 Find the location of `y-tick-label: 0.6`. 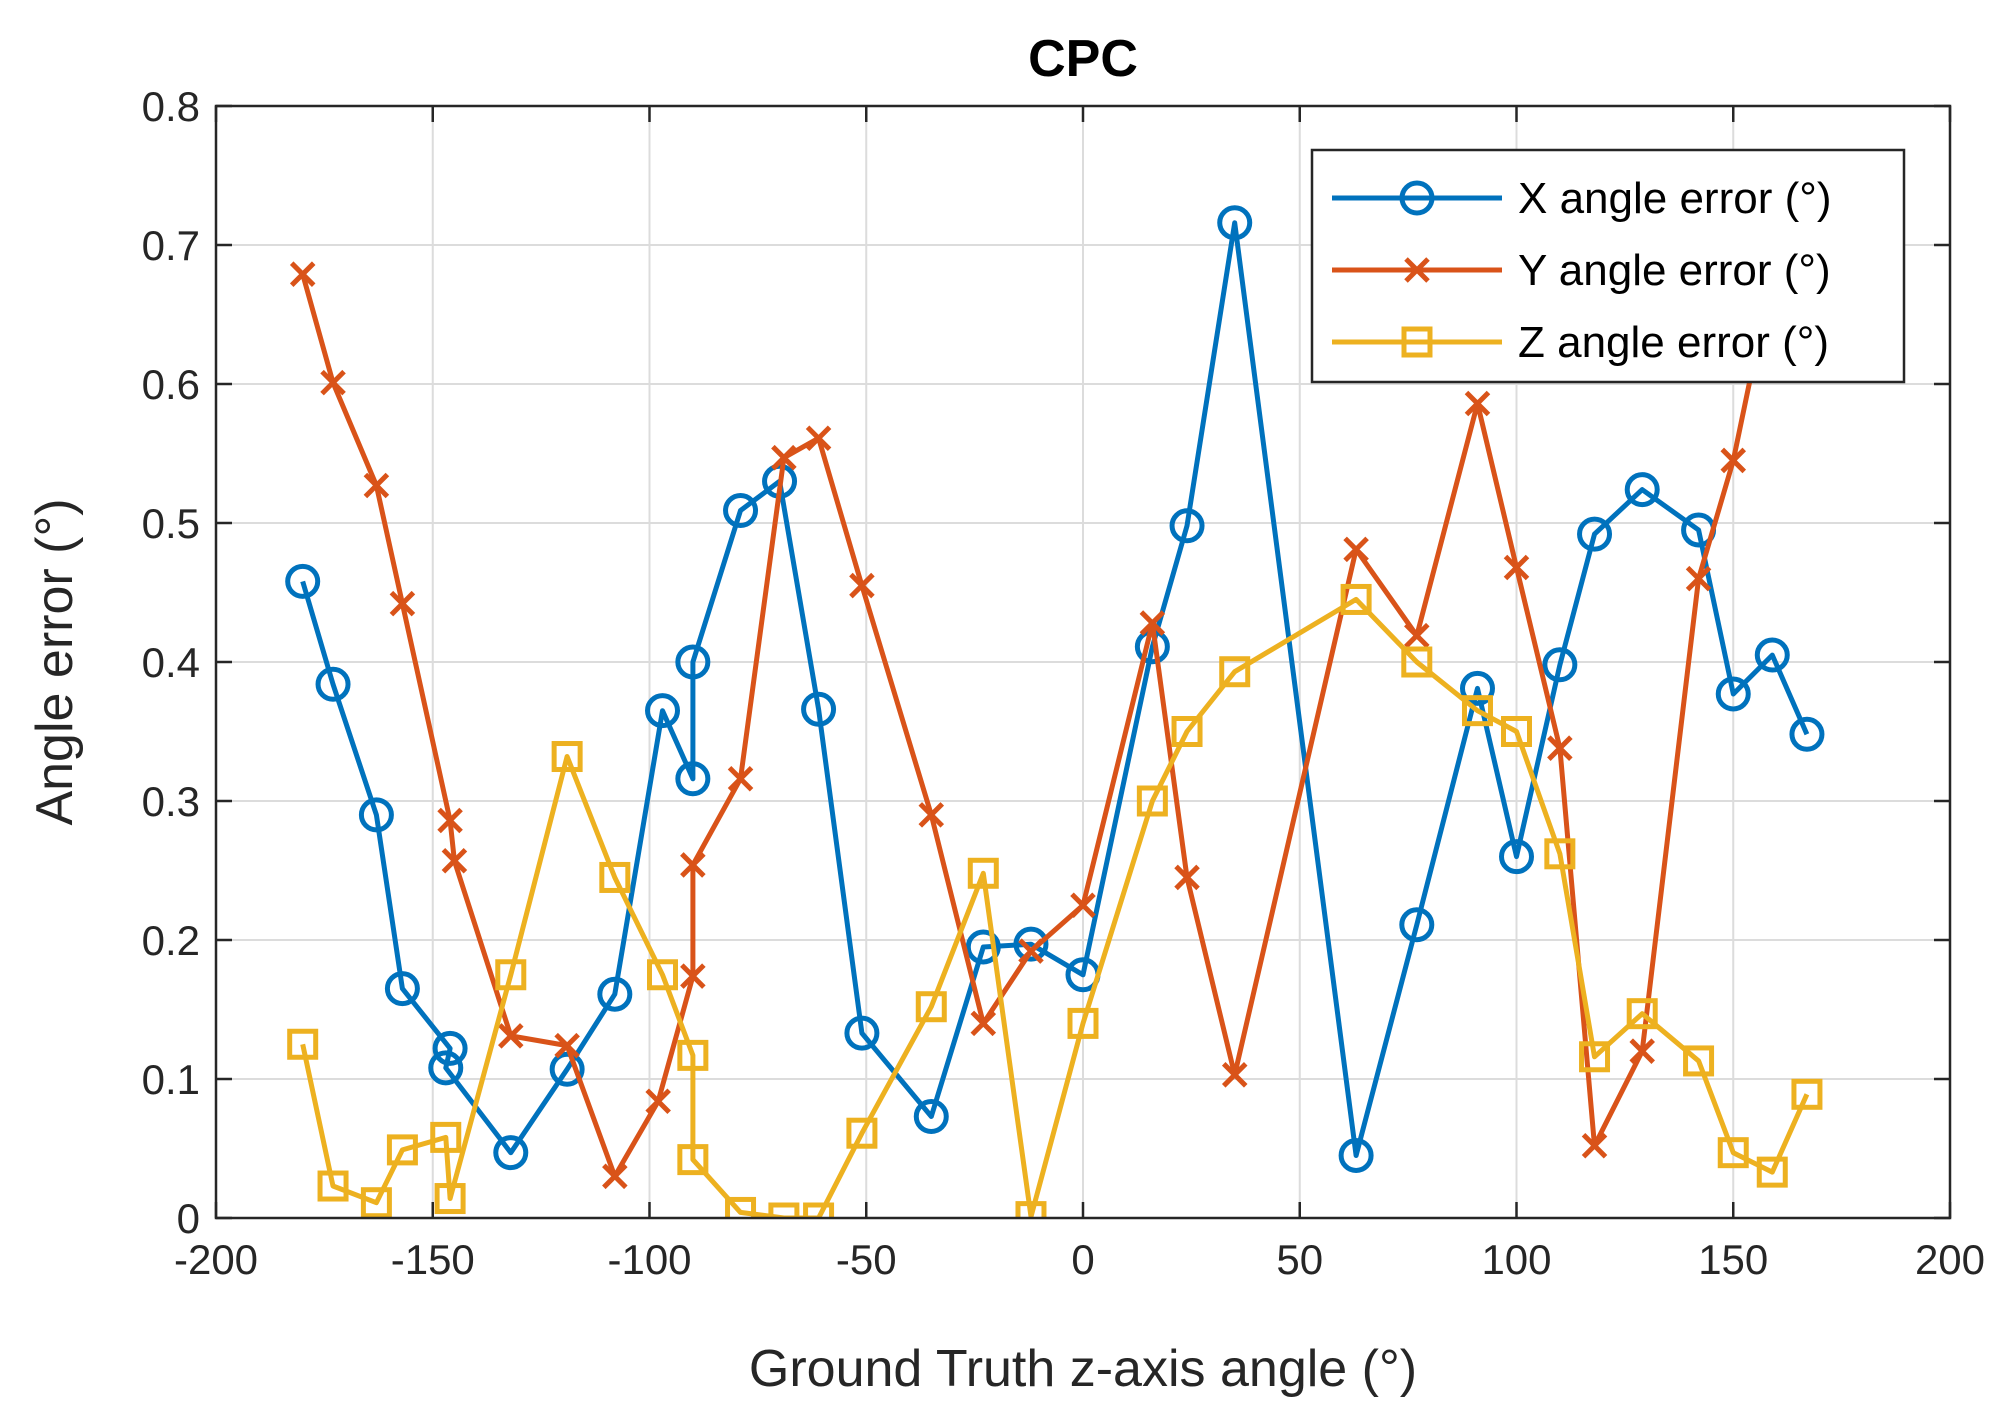

y-tick-label: 0.6 is located at coordinates (171, 384).